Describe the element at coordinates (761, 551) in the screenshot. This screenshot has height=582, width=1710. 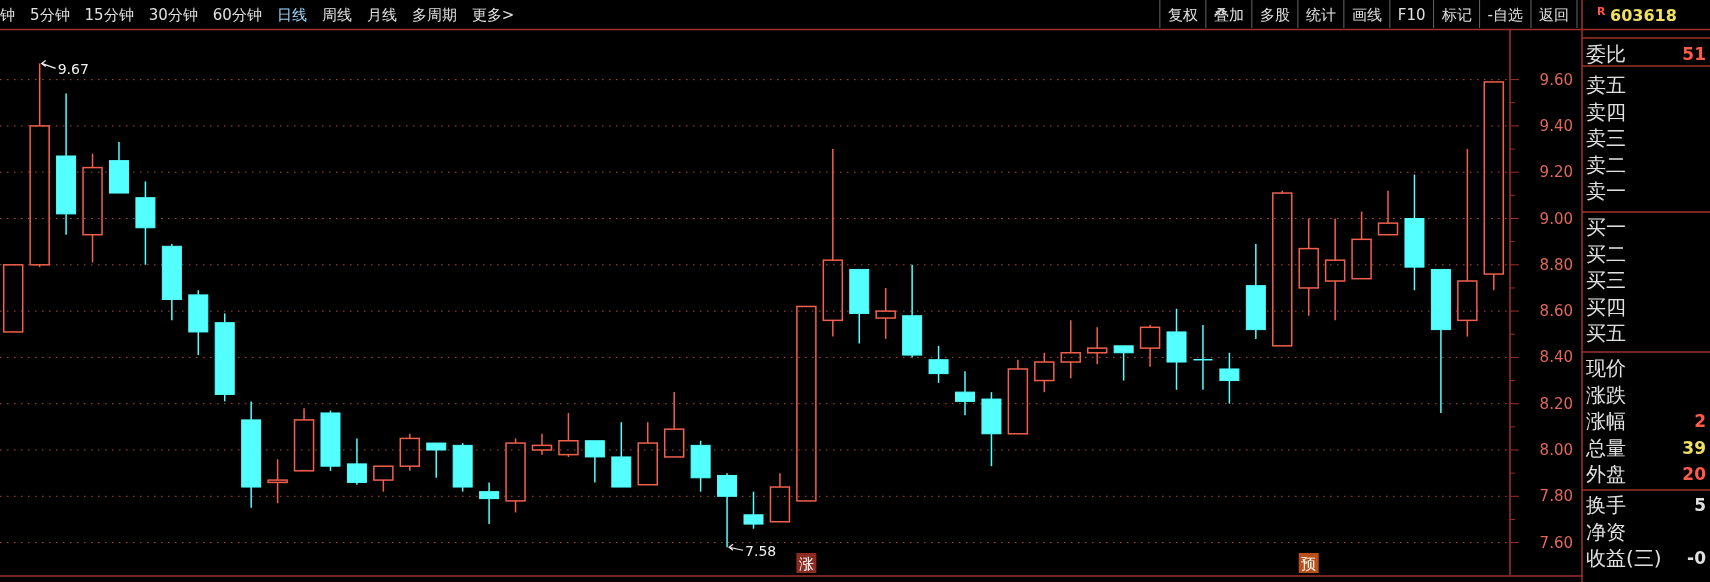
I see `annotation: 7.58` at that location.